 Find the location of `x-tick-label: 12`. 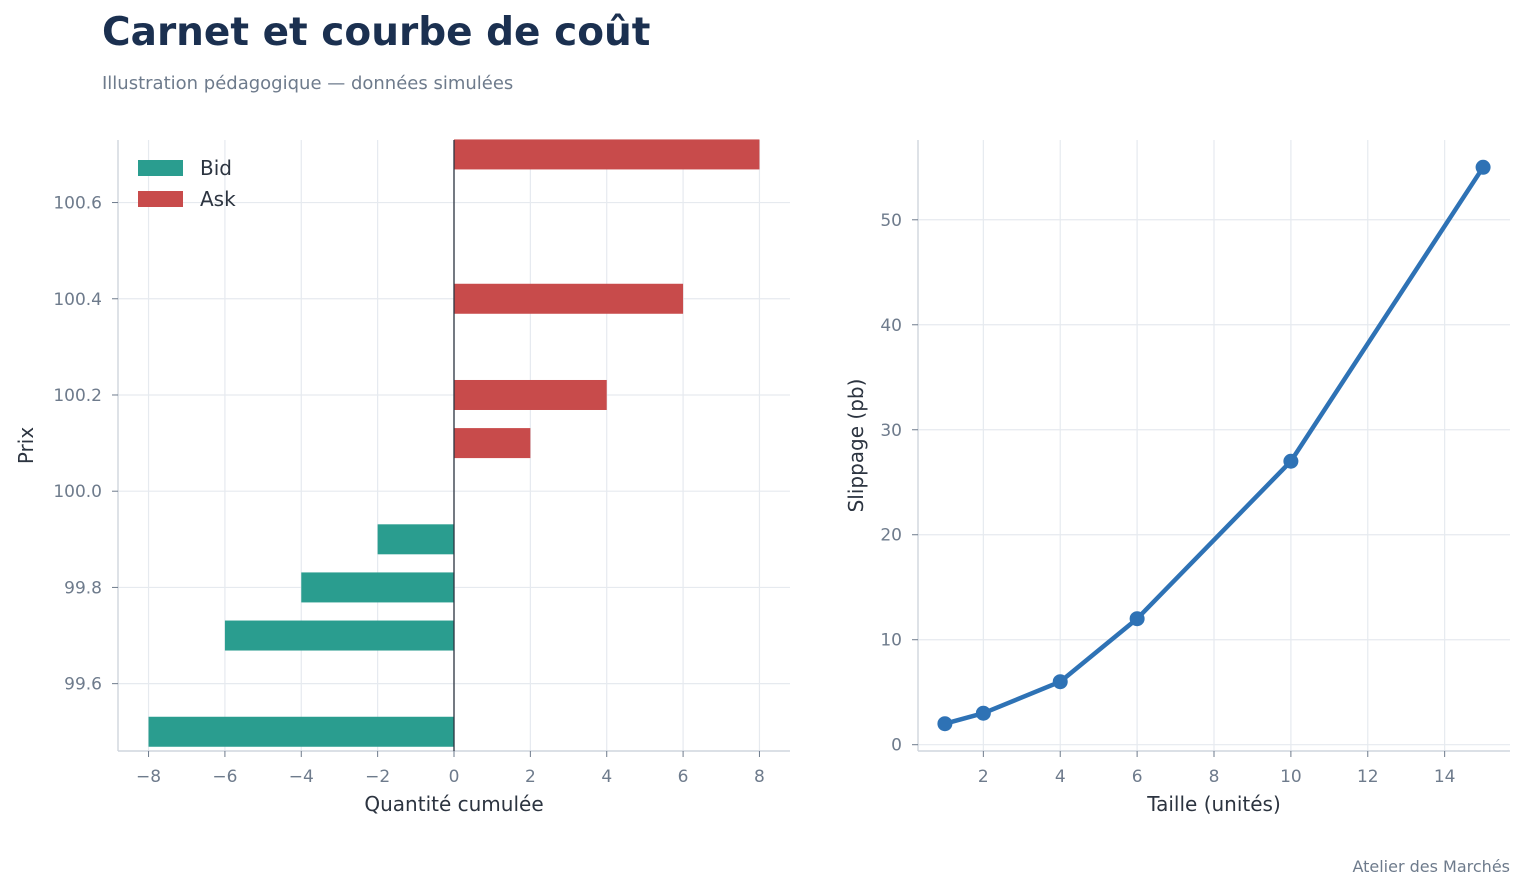

x-tick-label: 12 is located at coordinates (1368, 777).